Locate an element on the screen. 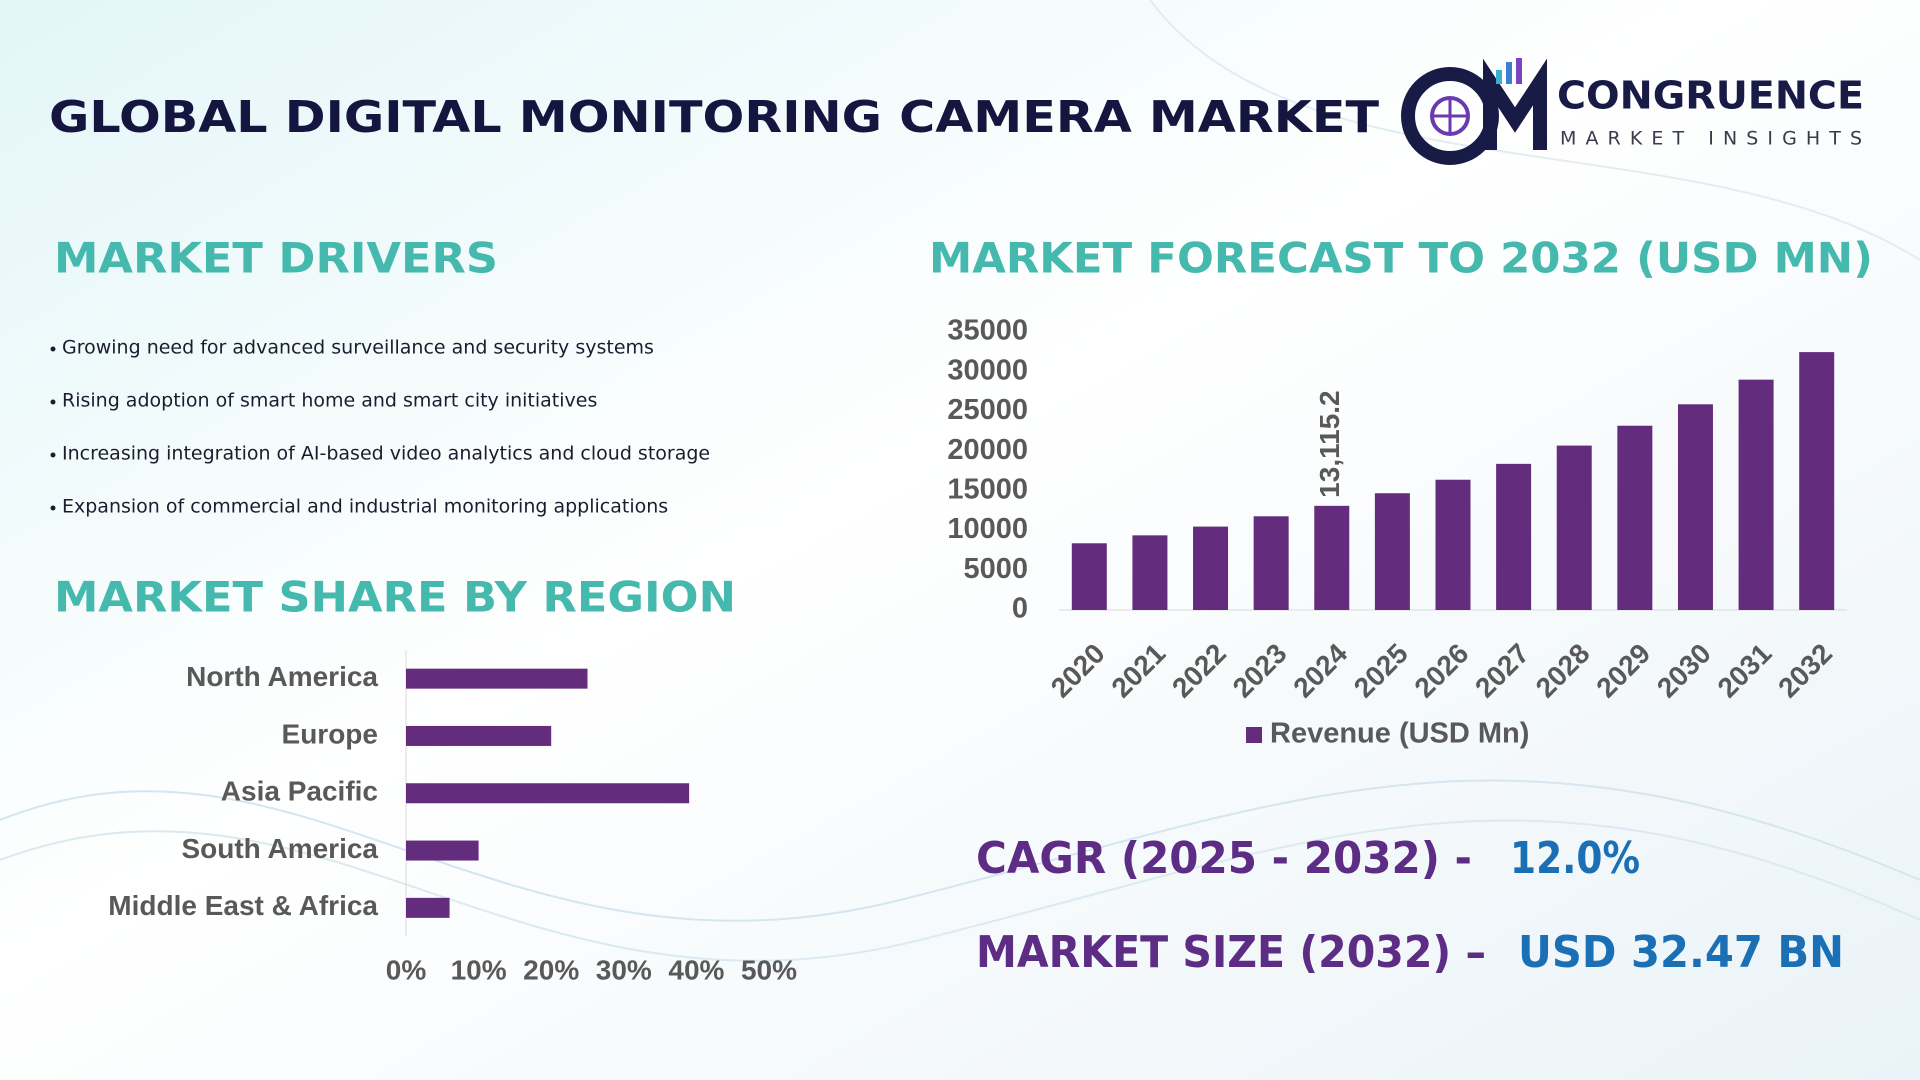 The width and height of the screenshot is (1920, 1080). logo-name: CONGRUENCE is located at coordinates (1710, 96).